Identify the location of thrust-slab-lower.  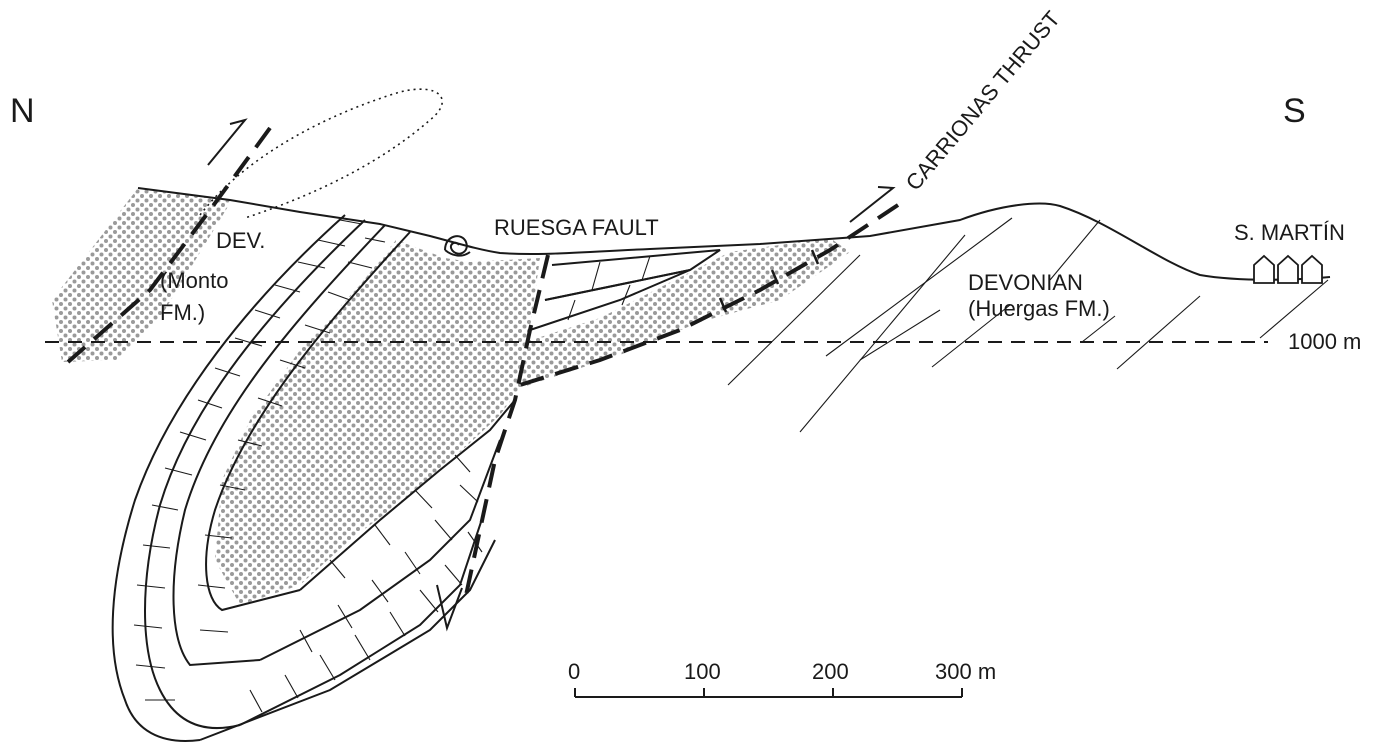
(610, 300).